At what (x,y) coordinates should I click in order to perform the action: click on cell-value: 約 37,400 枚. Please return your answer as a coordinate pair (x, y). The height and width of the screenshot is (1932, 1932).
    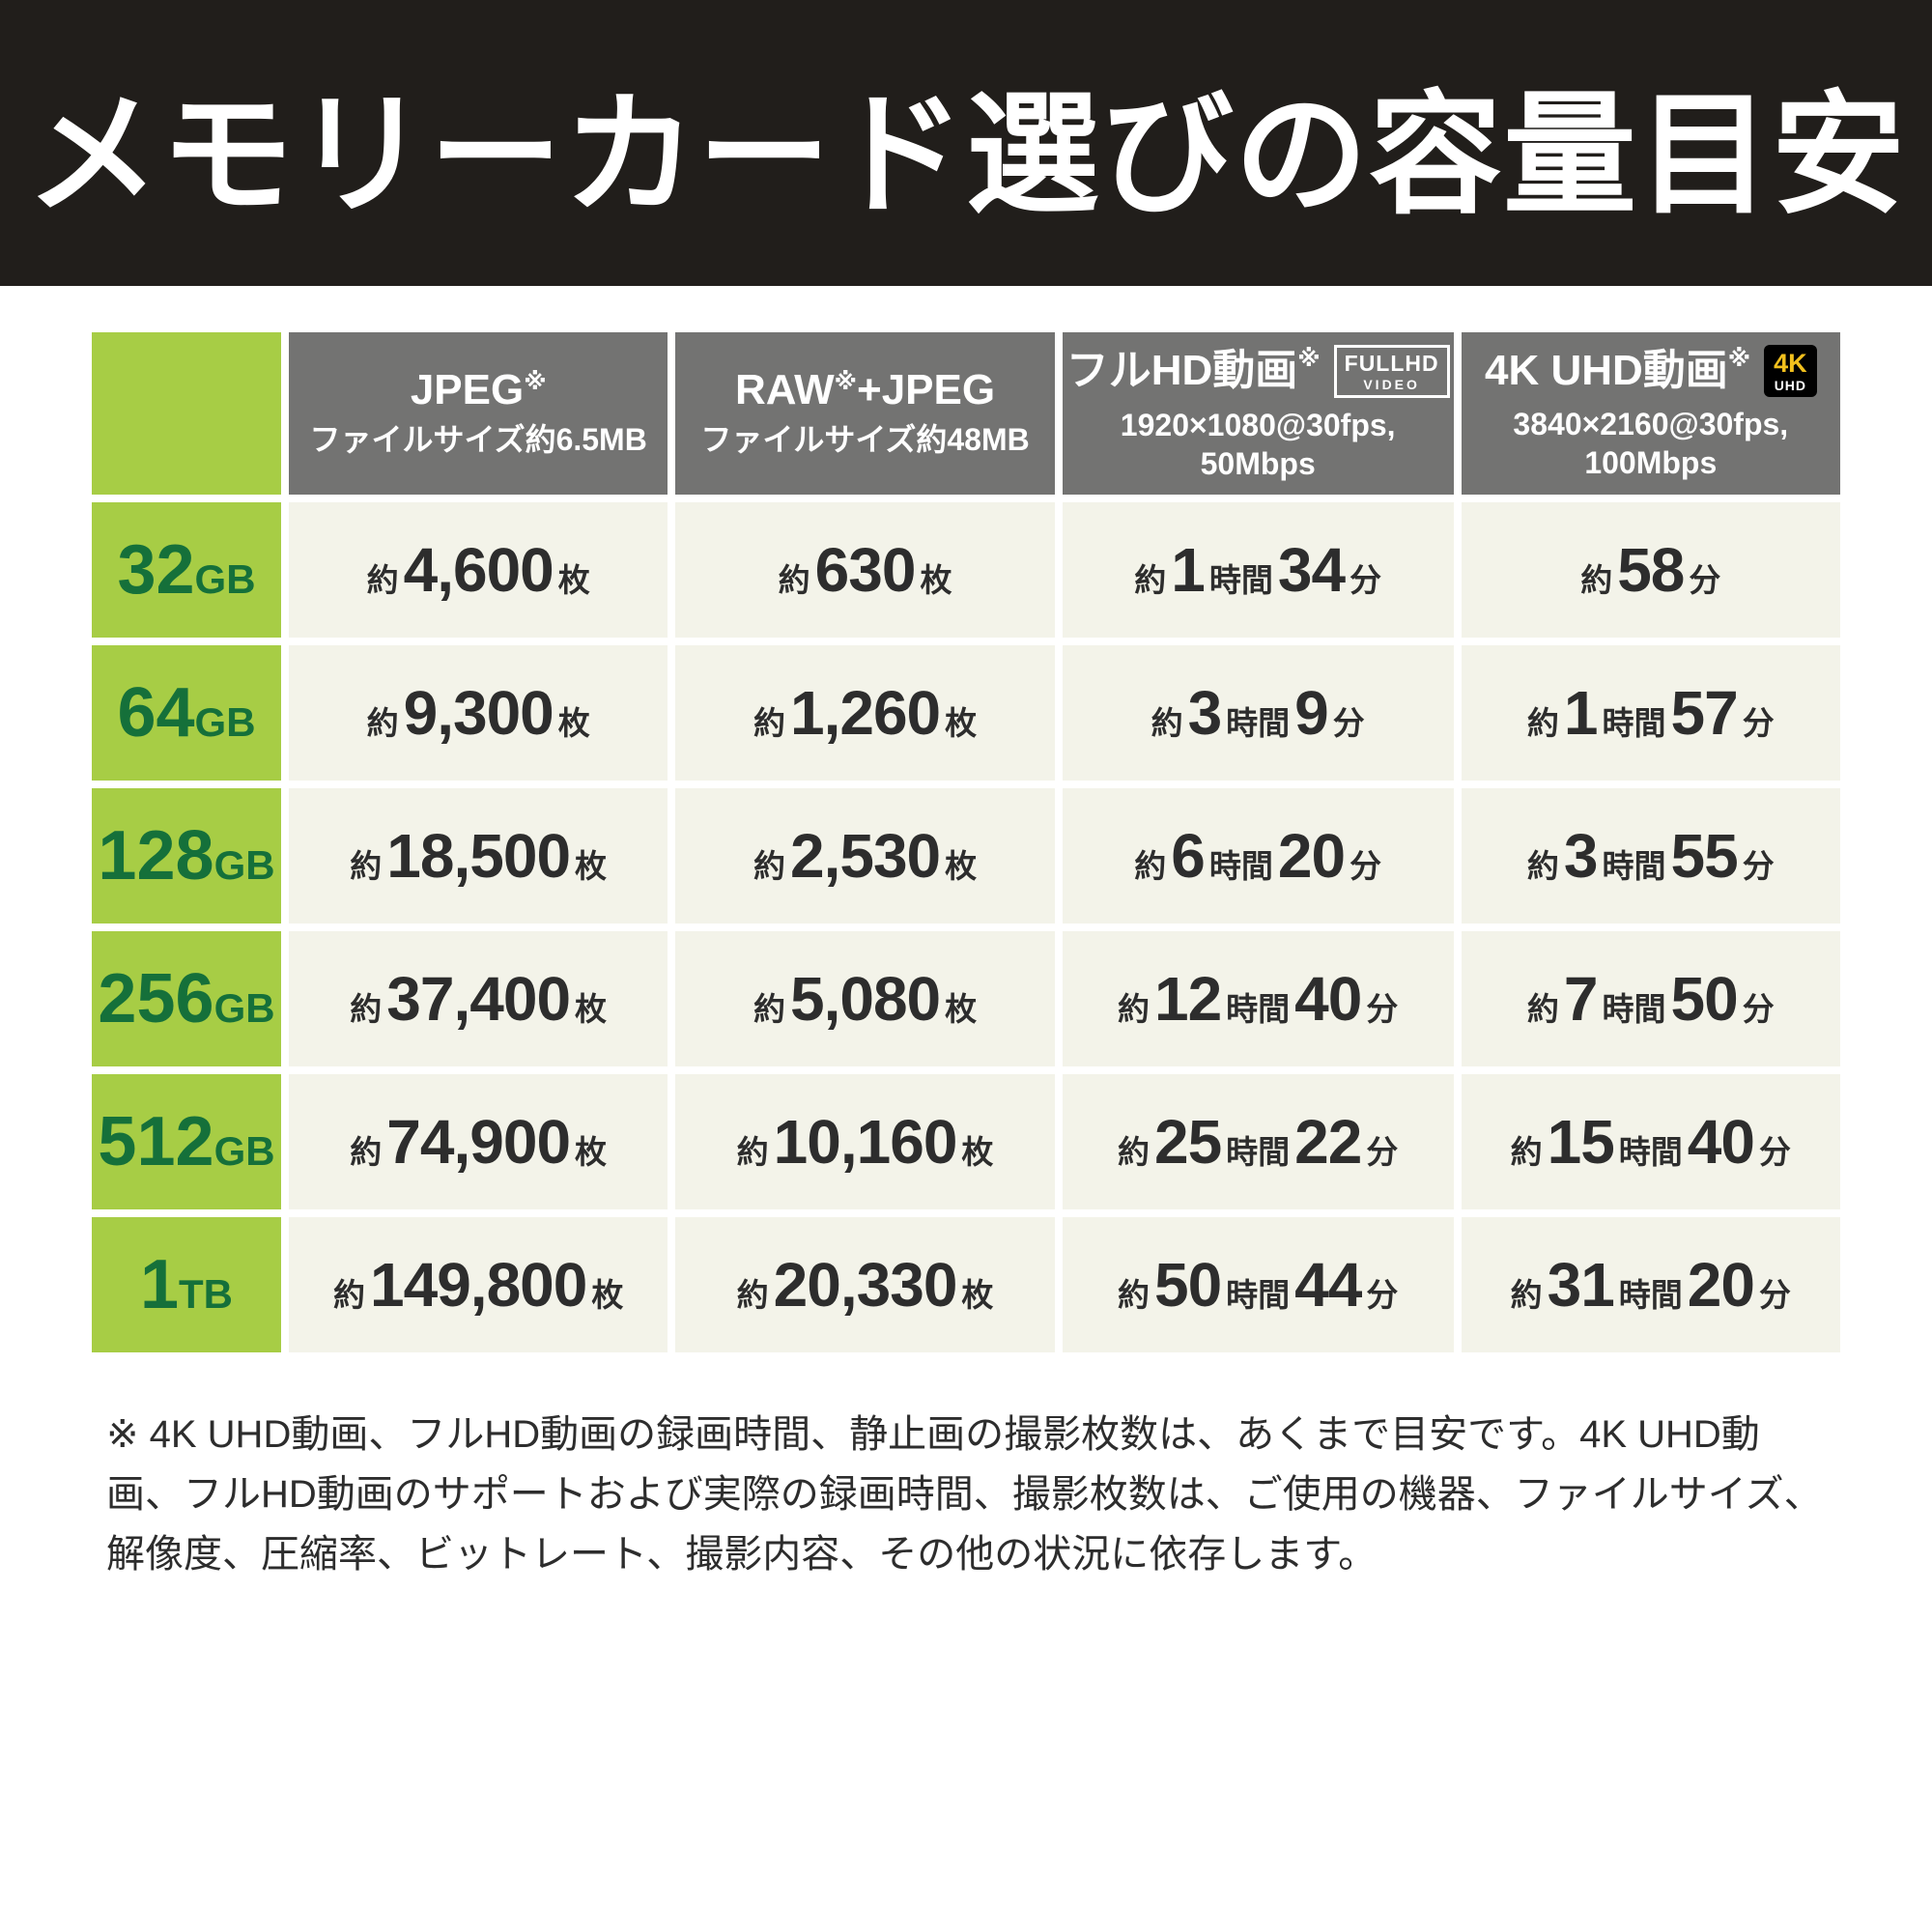
    Looking at the image, I should click on (478, 999).